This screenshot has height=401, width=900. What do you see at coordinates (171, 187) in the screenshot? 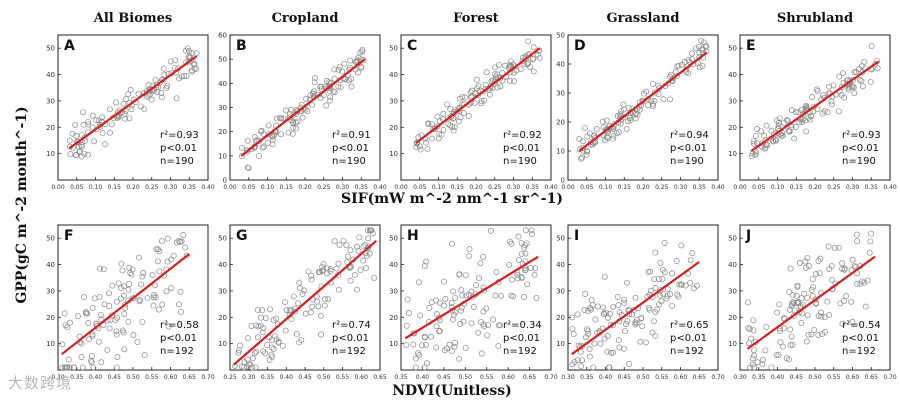
I see `x-tick-label: 0.30` at bounding box center [171, 187].